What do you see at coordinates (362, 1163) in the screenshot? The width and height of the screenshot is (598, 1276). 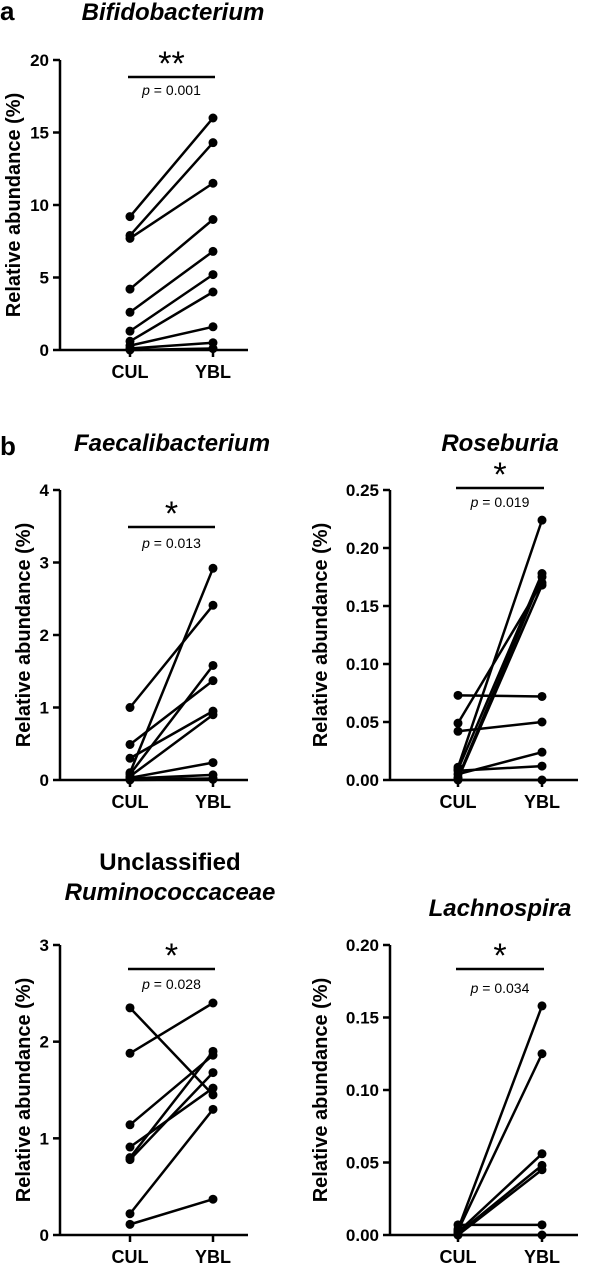 I see `y-tick-label: 0.05` at bounding box center [362, 1163].